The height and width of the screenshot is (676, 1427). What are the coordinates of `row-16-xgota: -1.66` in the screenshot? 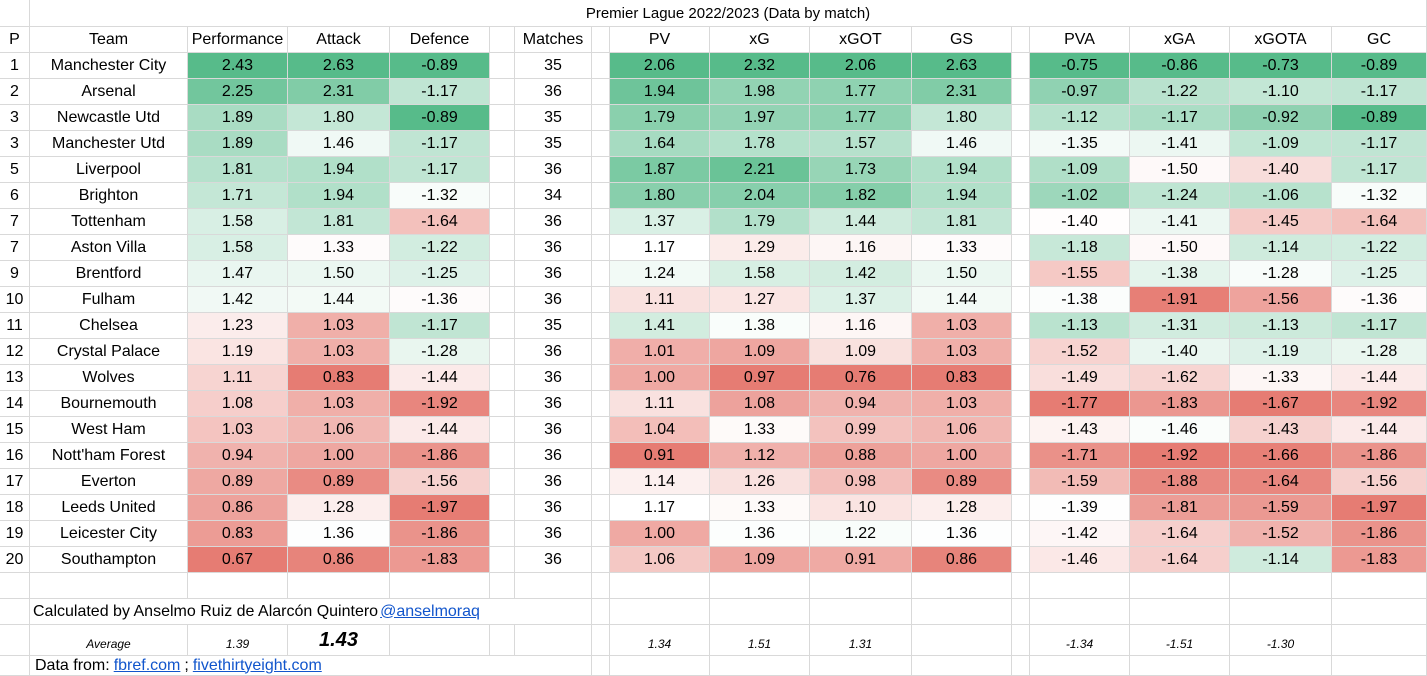 It's located at (1281, 456).